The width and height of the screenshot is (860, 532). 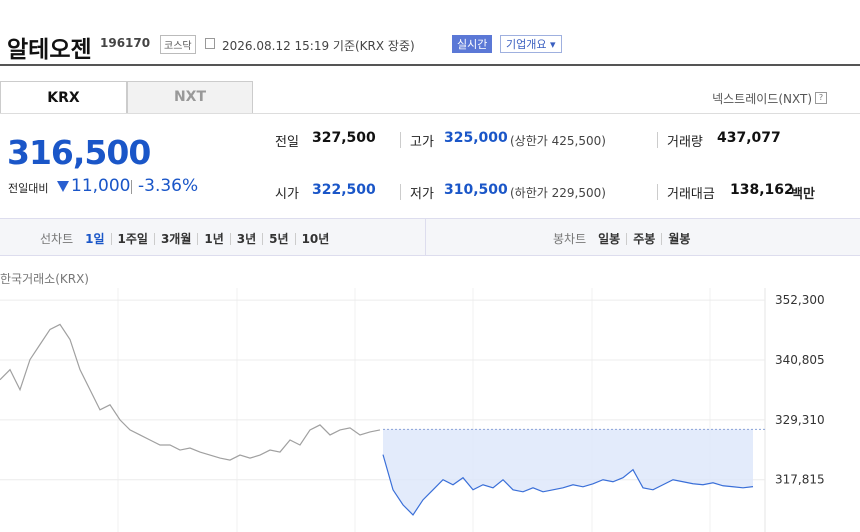 What do you see at coordinates (422, 194) in the screenshot?
I see `stat-label: 저가` at bounding box center [422, 194].